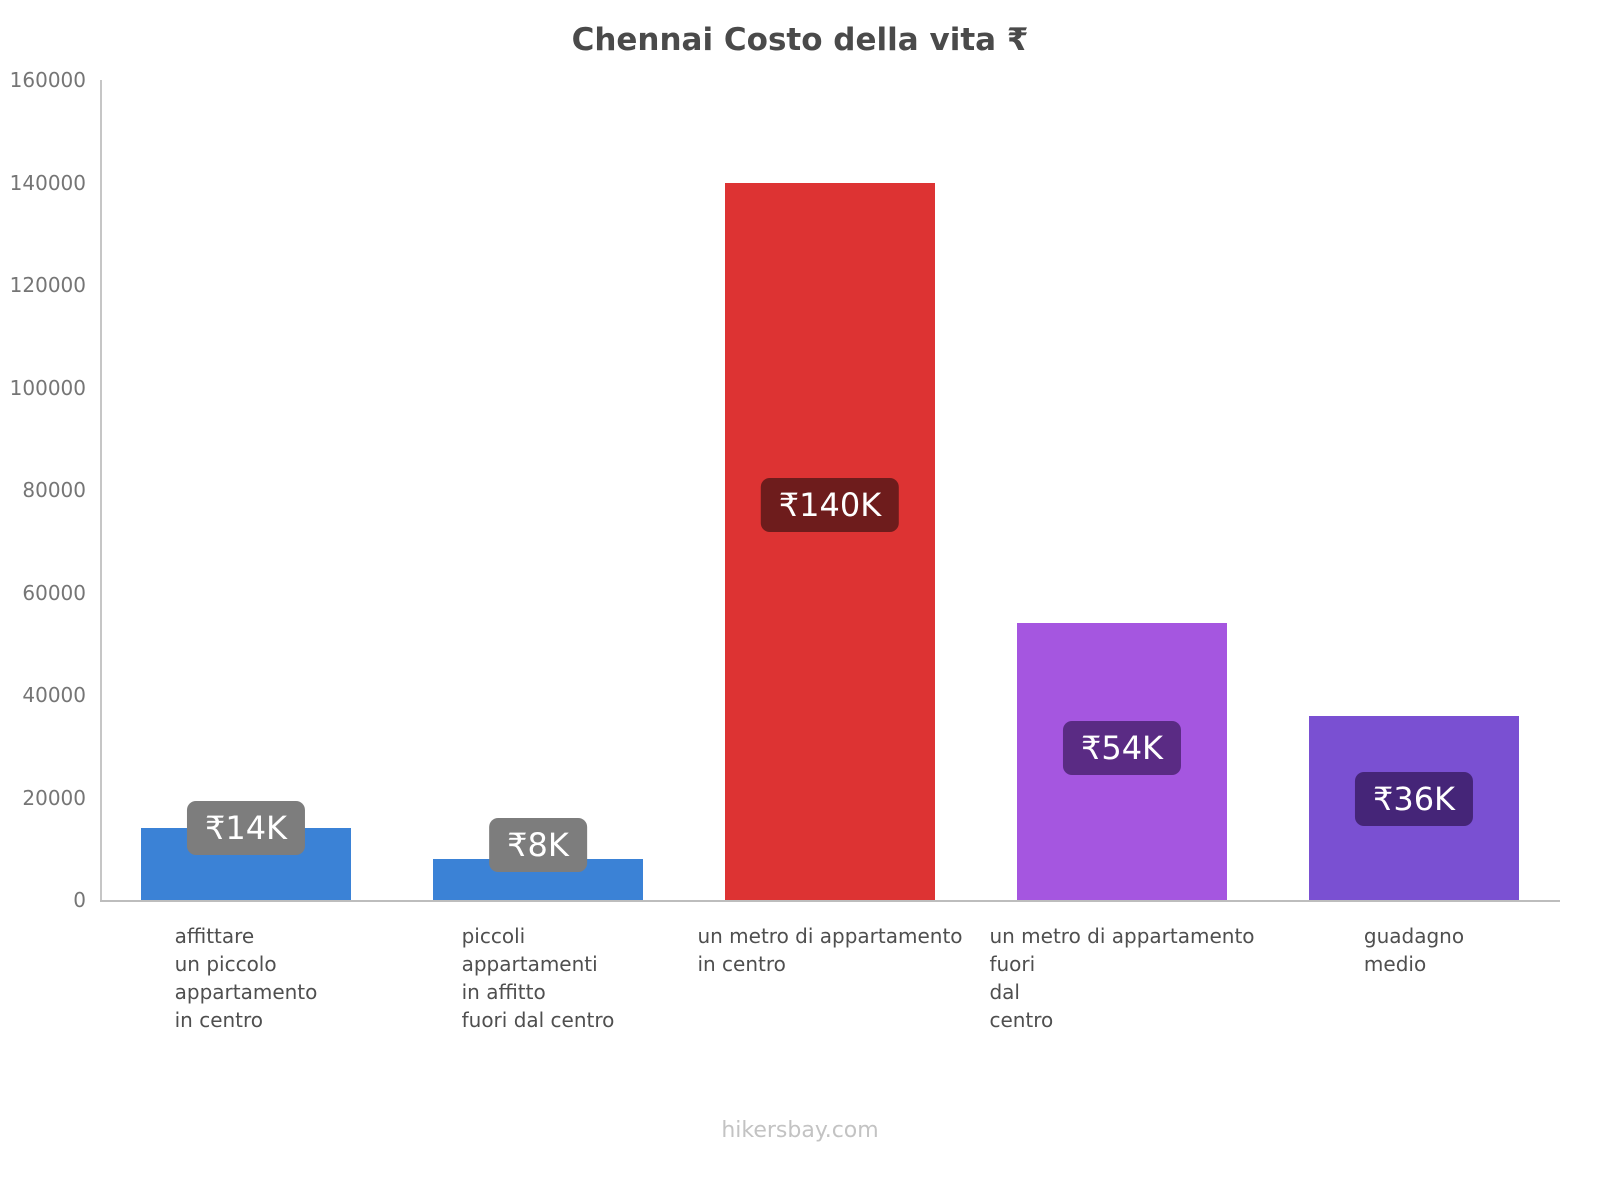 The height and width of the screenshot is (1200, 1600). Describe the element at coordinates (800, 40) in the screenshot. I see `chart-title: Chennai Costo della vita ₹` at that location.